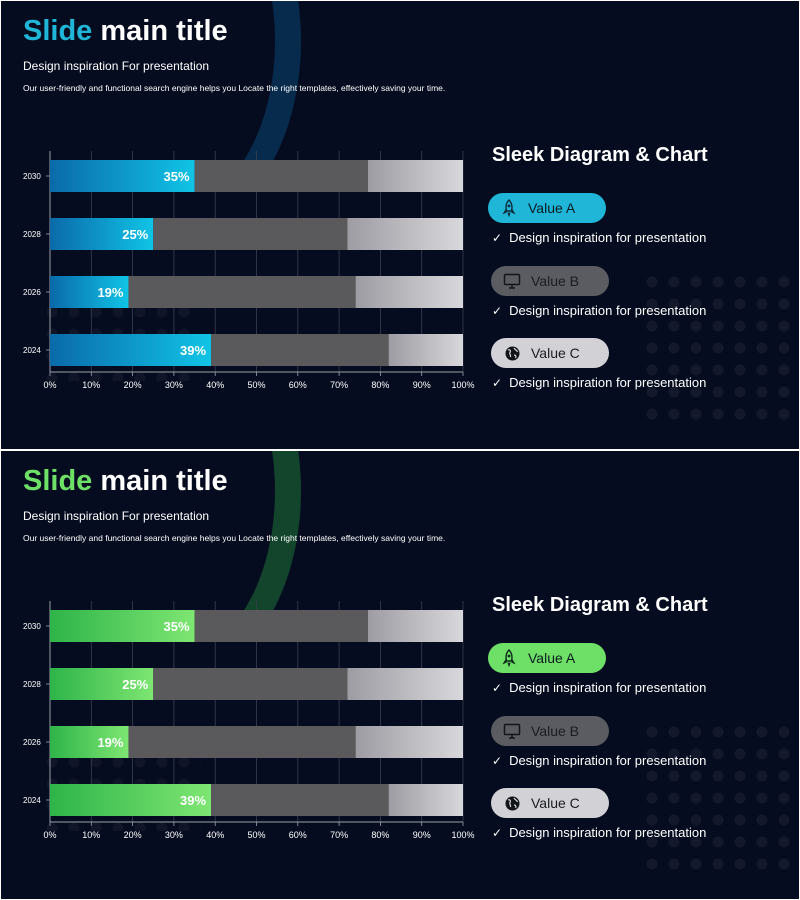  Describe the element at coordinates (512, 353) in the screenshot. I see `globe-icon` at that location.